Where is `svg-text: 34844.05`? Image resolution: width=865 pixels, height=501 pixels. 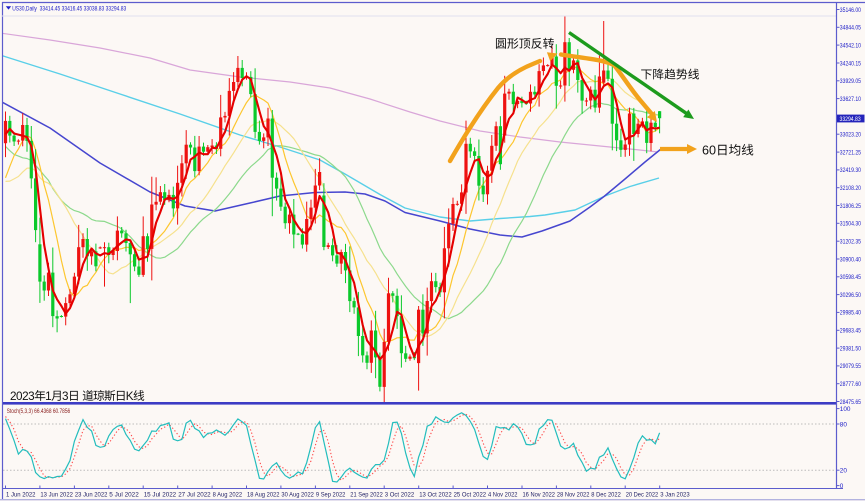
svg-text: 34844.05 is located at coordinates (851, 28).